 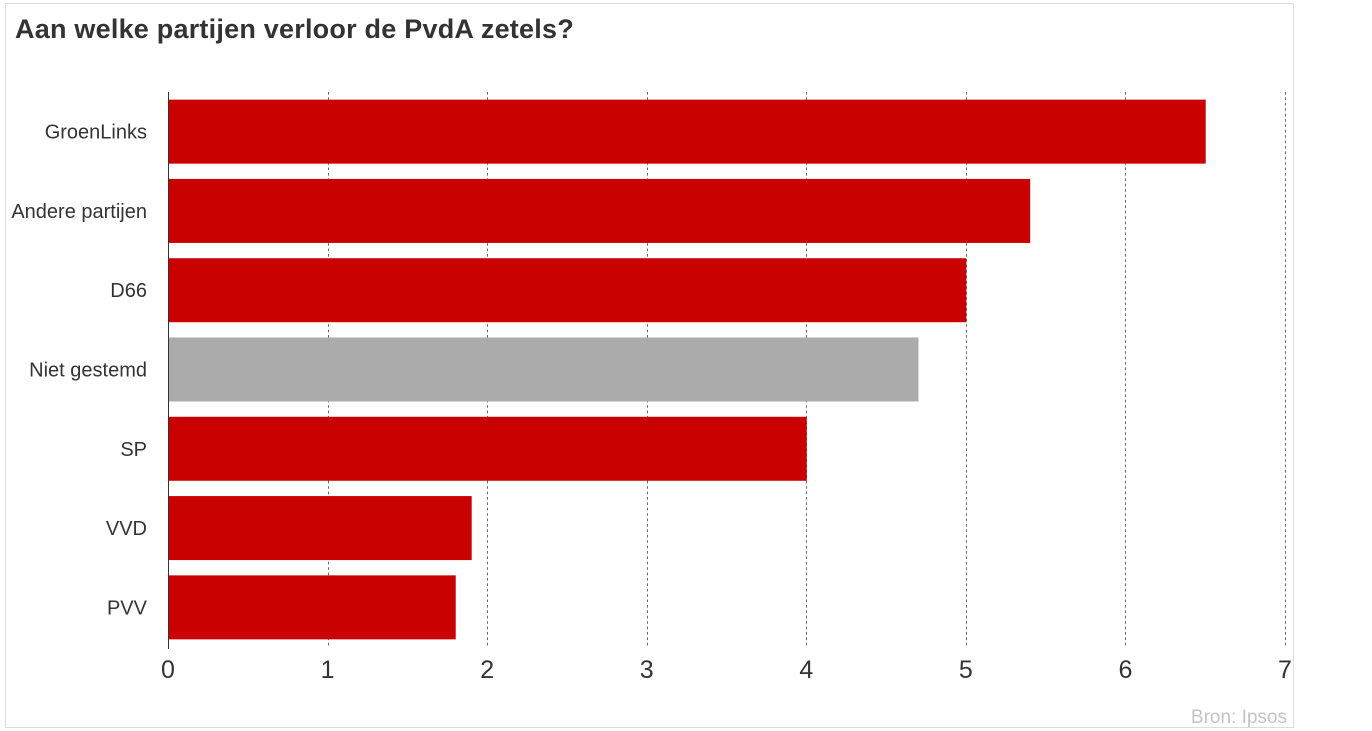 What do you see at coordinates (88, 371) in the screenshot?
I see `category-label-niet-gestemd: Niet gestemd` at bounding box center [88, 371].